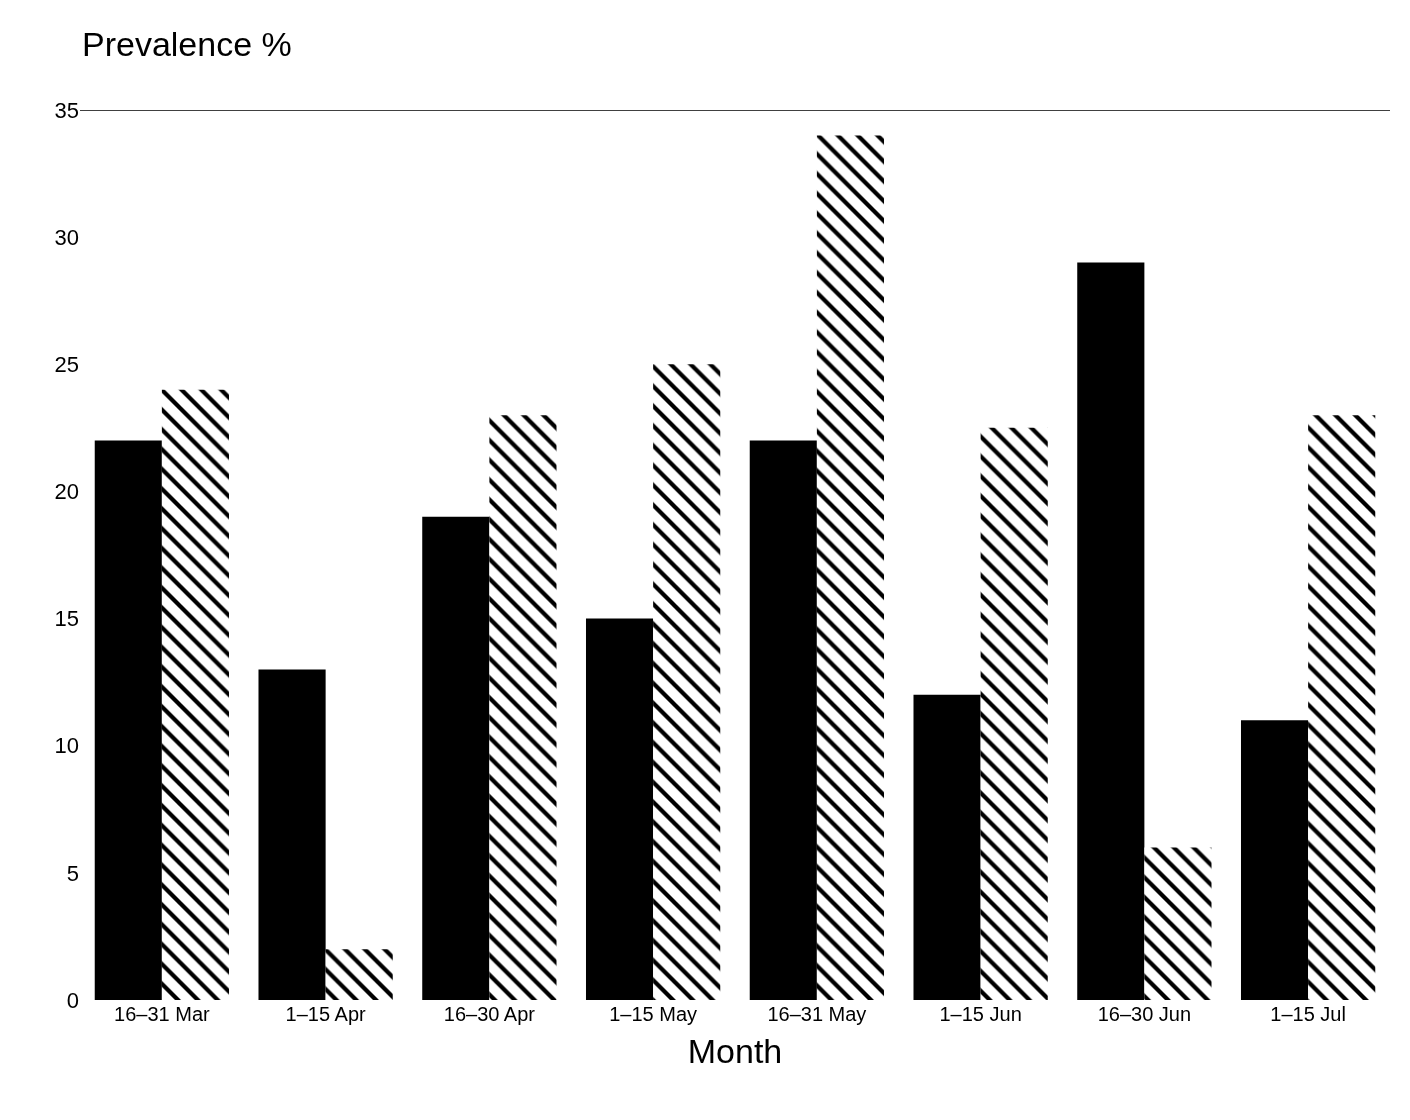  Describe the element at coordinates (66, 492) in the screenshot. I see `y-tick-label: 20` at that location.